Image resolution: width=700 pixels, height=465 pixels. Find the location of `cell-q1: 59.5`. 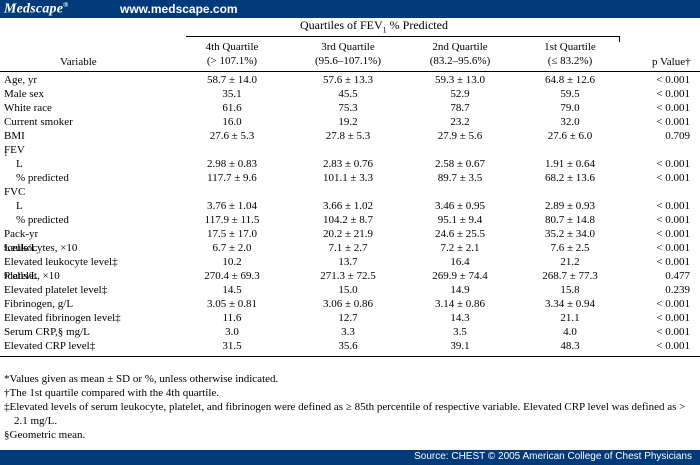

cell-q1: 59.5 is located at coordinates (570, 94).